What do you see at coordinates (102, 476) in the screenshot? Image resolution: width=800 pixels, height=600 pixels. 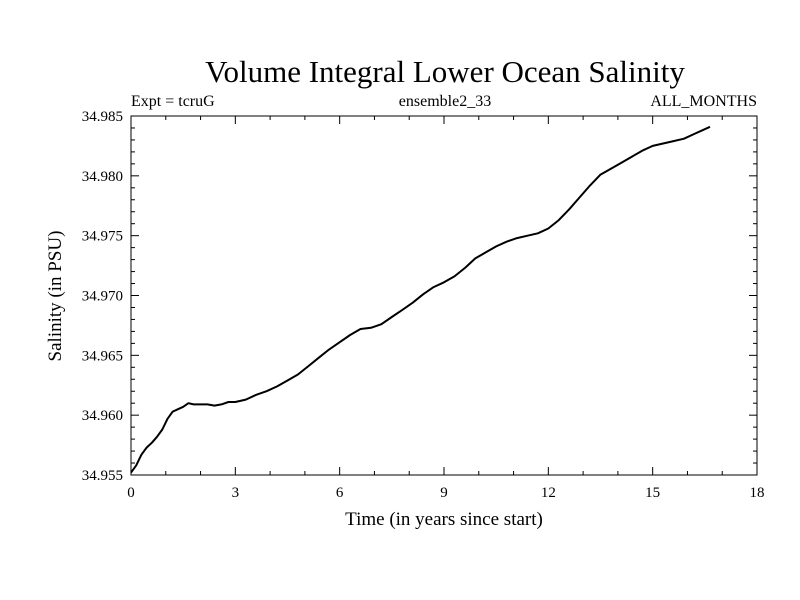 I see `y-tick-label: 34.955` at bounding box center [102, 476].